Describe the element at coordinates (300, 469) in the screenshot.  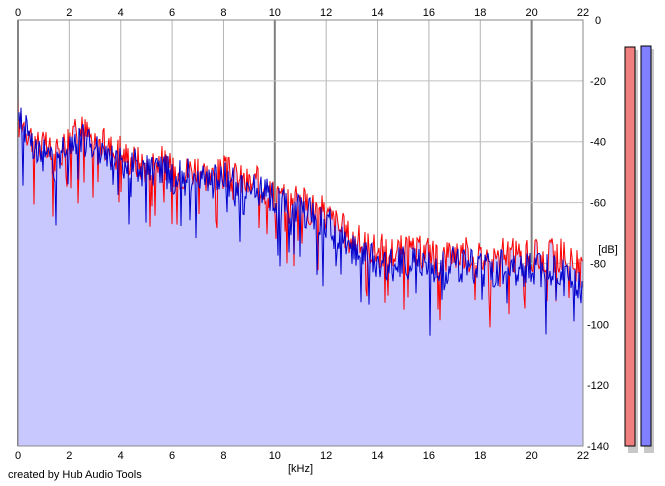
I see `x-axis-label: [kHz]` at that location.